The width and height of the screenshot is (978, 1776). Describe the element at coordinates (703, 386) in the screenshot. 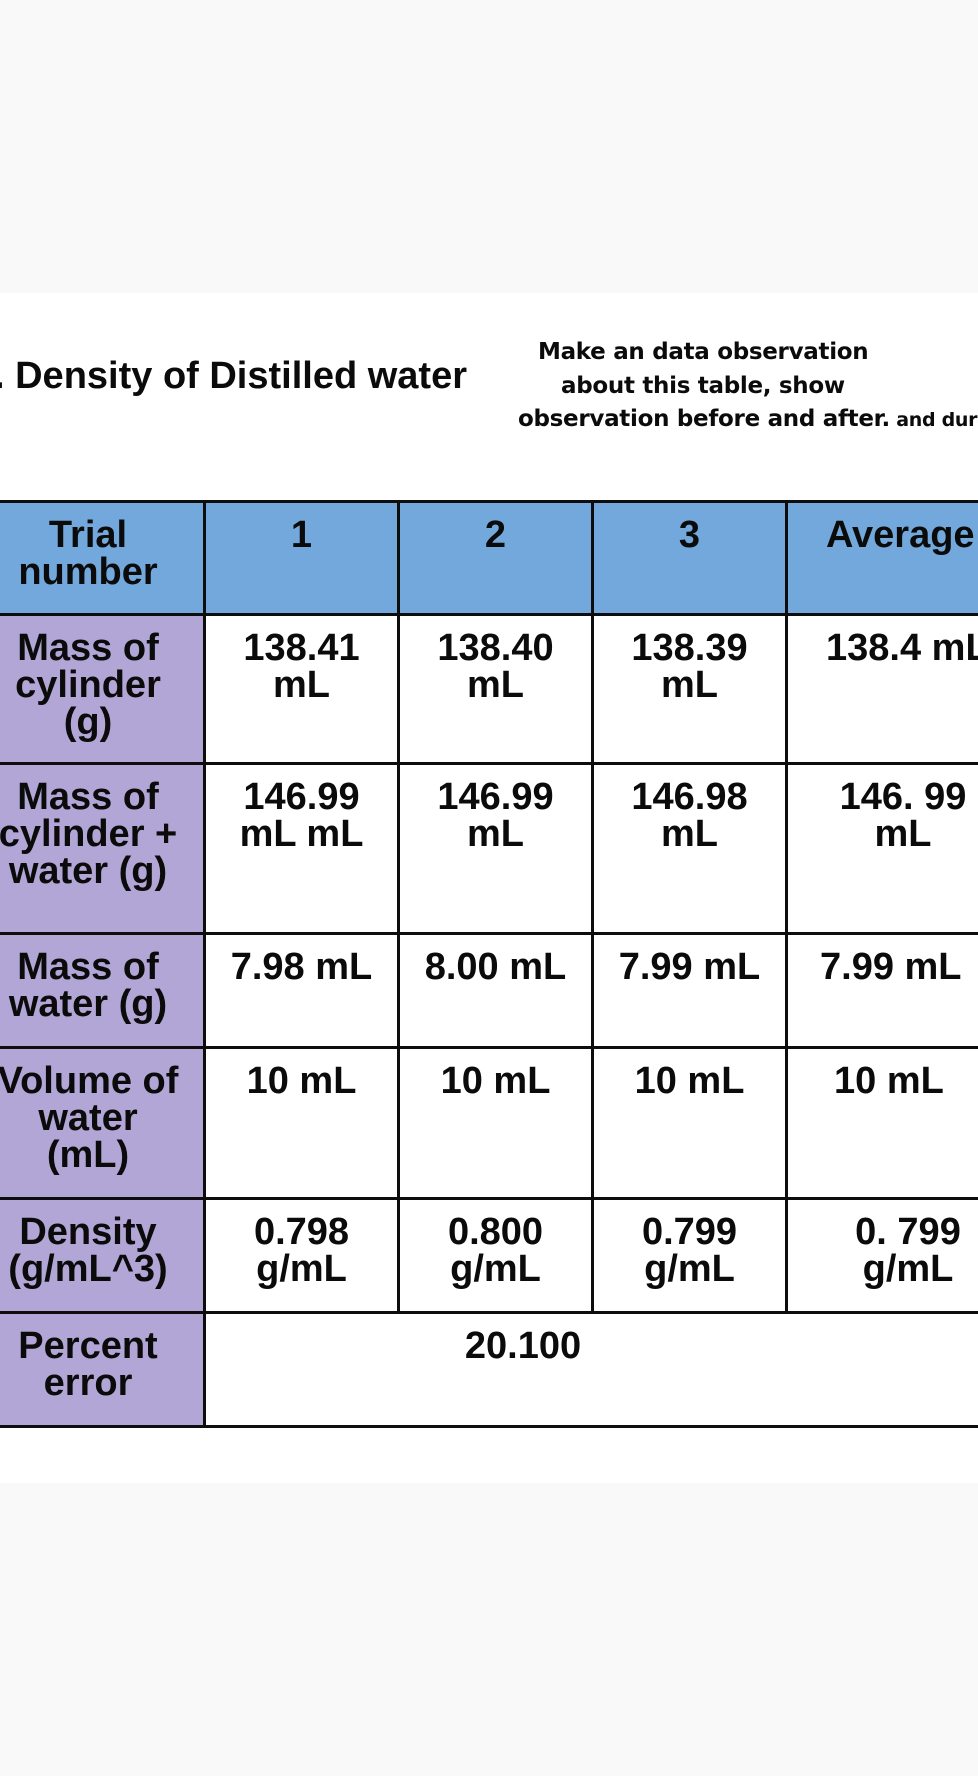

I see `handwritten-note-line-2: about this table, show` at that location.